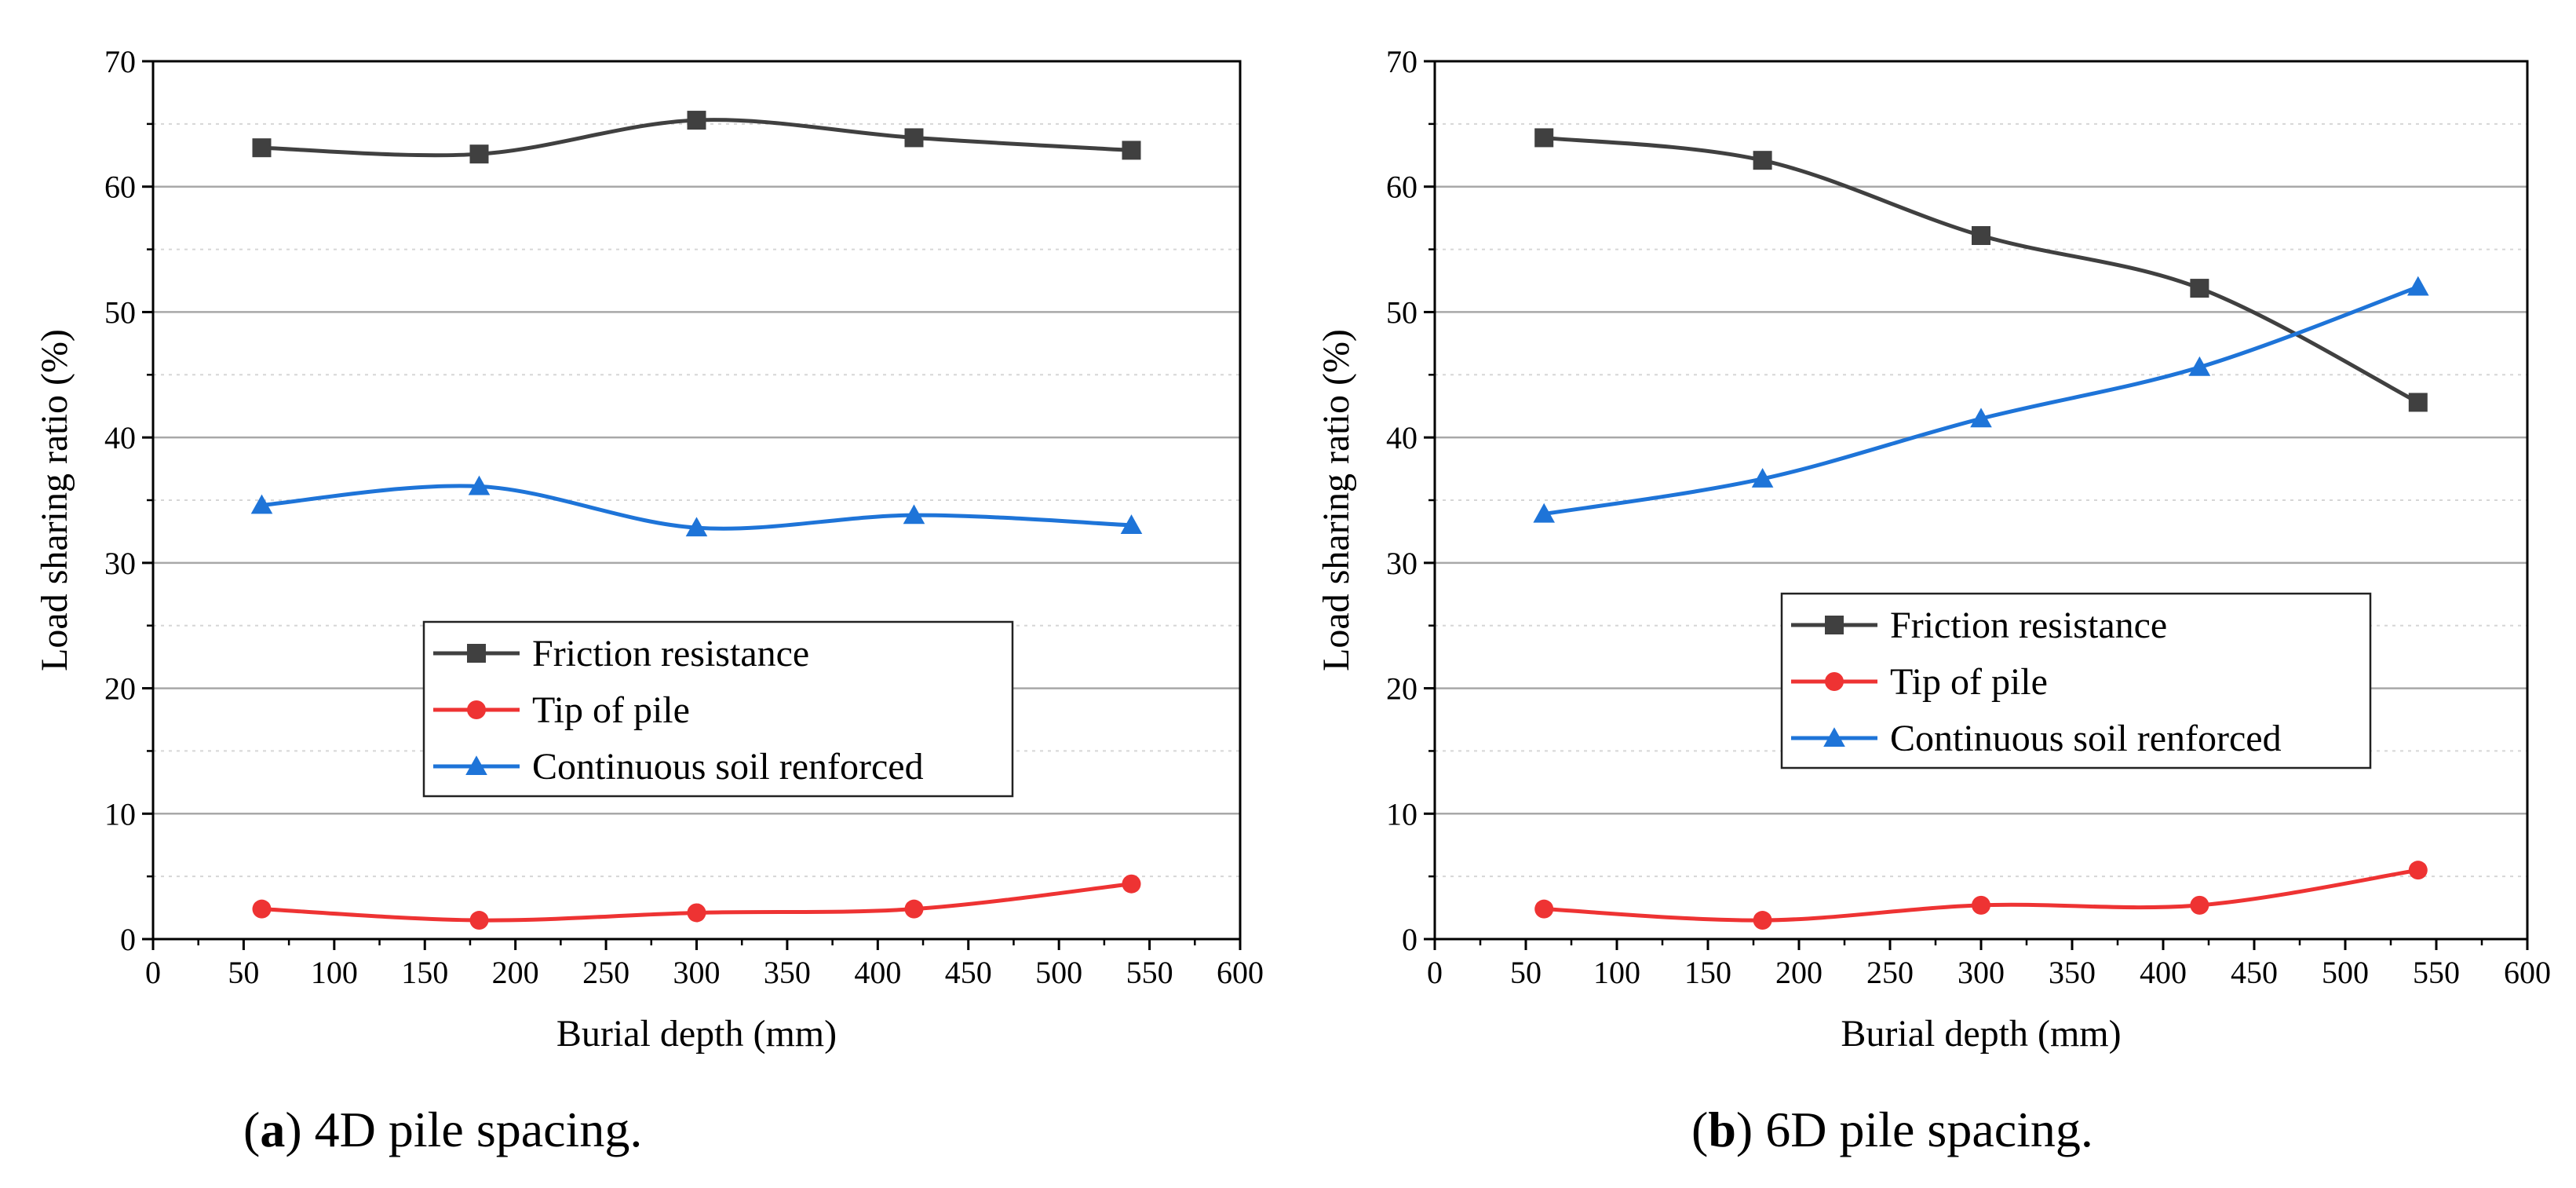  I want to click on figure-caption: (b) 6D pile spacing., so click(1892, 1129).